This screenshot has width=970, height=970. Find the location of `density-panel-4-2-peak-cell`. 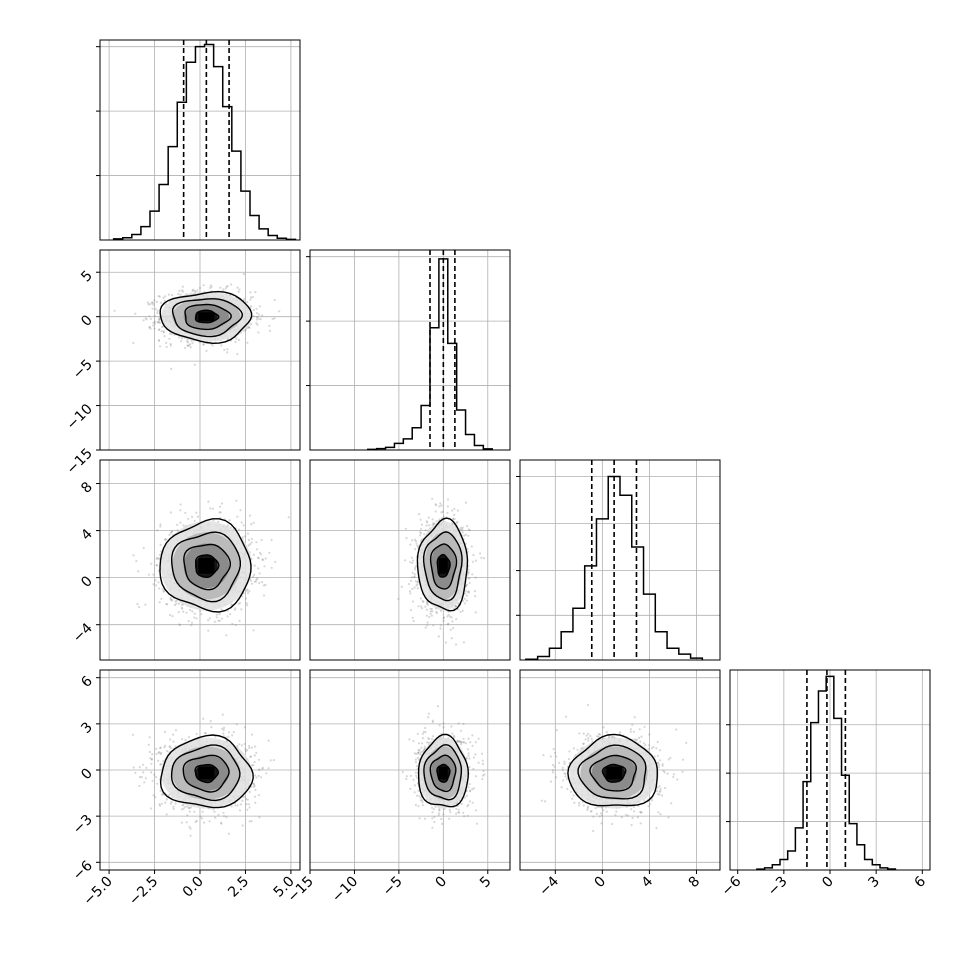

density-panel-4-2-peak-cell is located at coordinates (443, 773).